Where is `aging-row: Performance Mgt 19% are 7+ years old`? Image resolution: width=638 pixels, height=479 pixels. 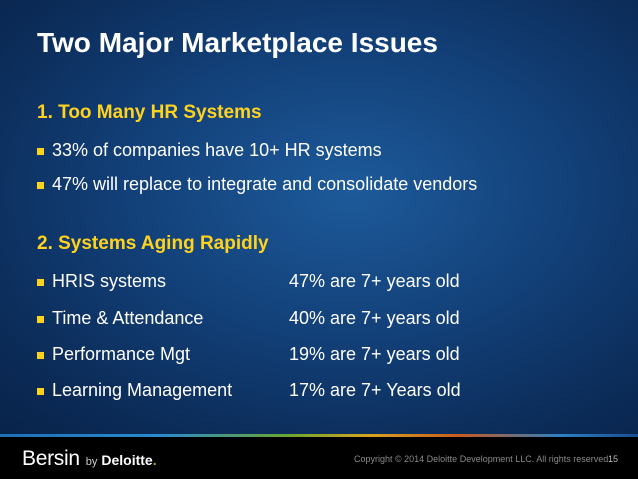 aging-row: Performance Mgt 19% are 7+ years old is located at coordinates (317, 354).